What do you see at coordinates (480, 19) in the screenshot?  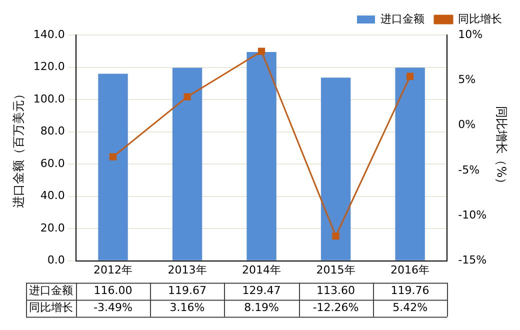 I see `legend-label: 同比增长` at bounding box center [480, 19].